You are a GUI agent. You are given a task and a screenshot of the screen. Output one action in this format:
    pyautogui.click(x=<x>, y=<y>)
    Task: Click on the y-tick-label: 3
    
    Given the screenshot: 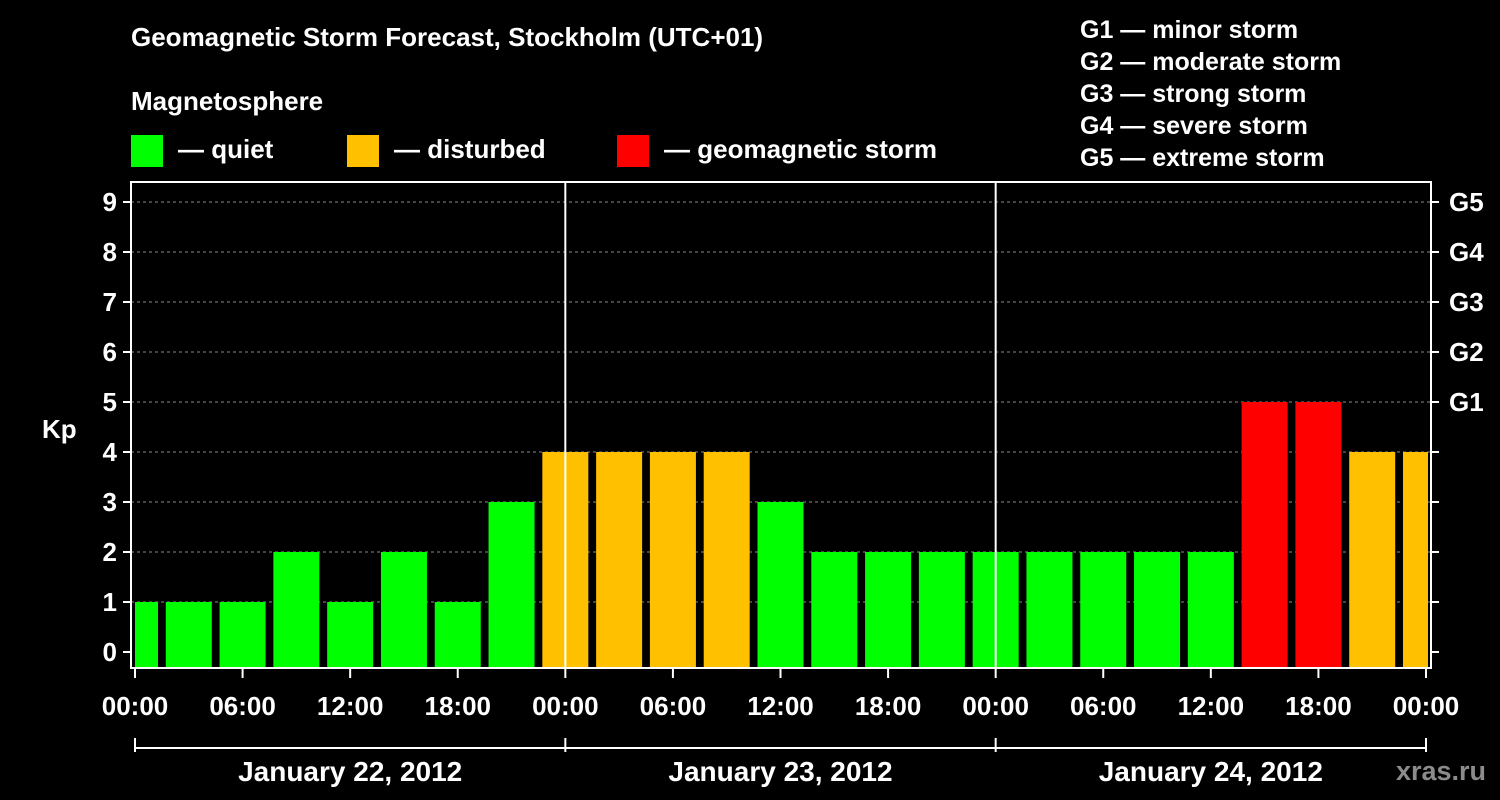 What is the action you would take?
    pyautogui.click(x=110, y=502)
    